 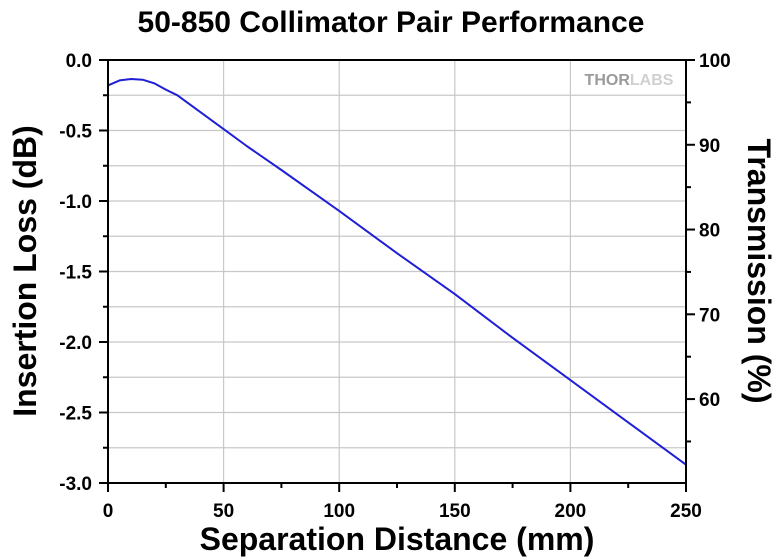 I want to click on x-axis-title: Separation Distance (mm), so click(x=397, y=539).